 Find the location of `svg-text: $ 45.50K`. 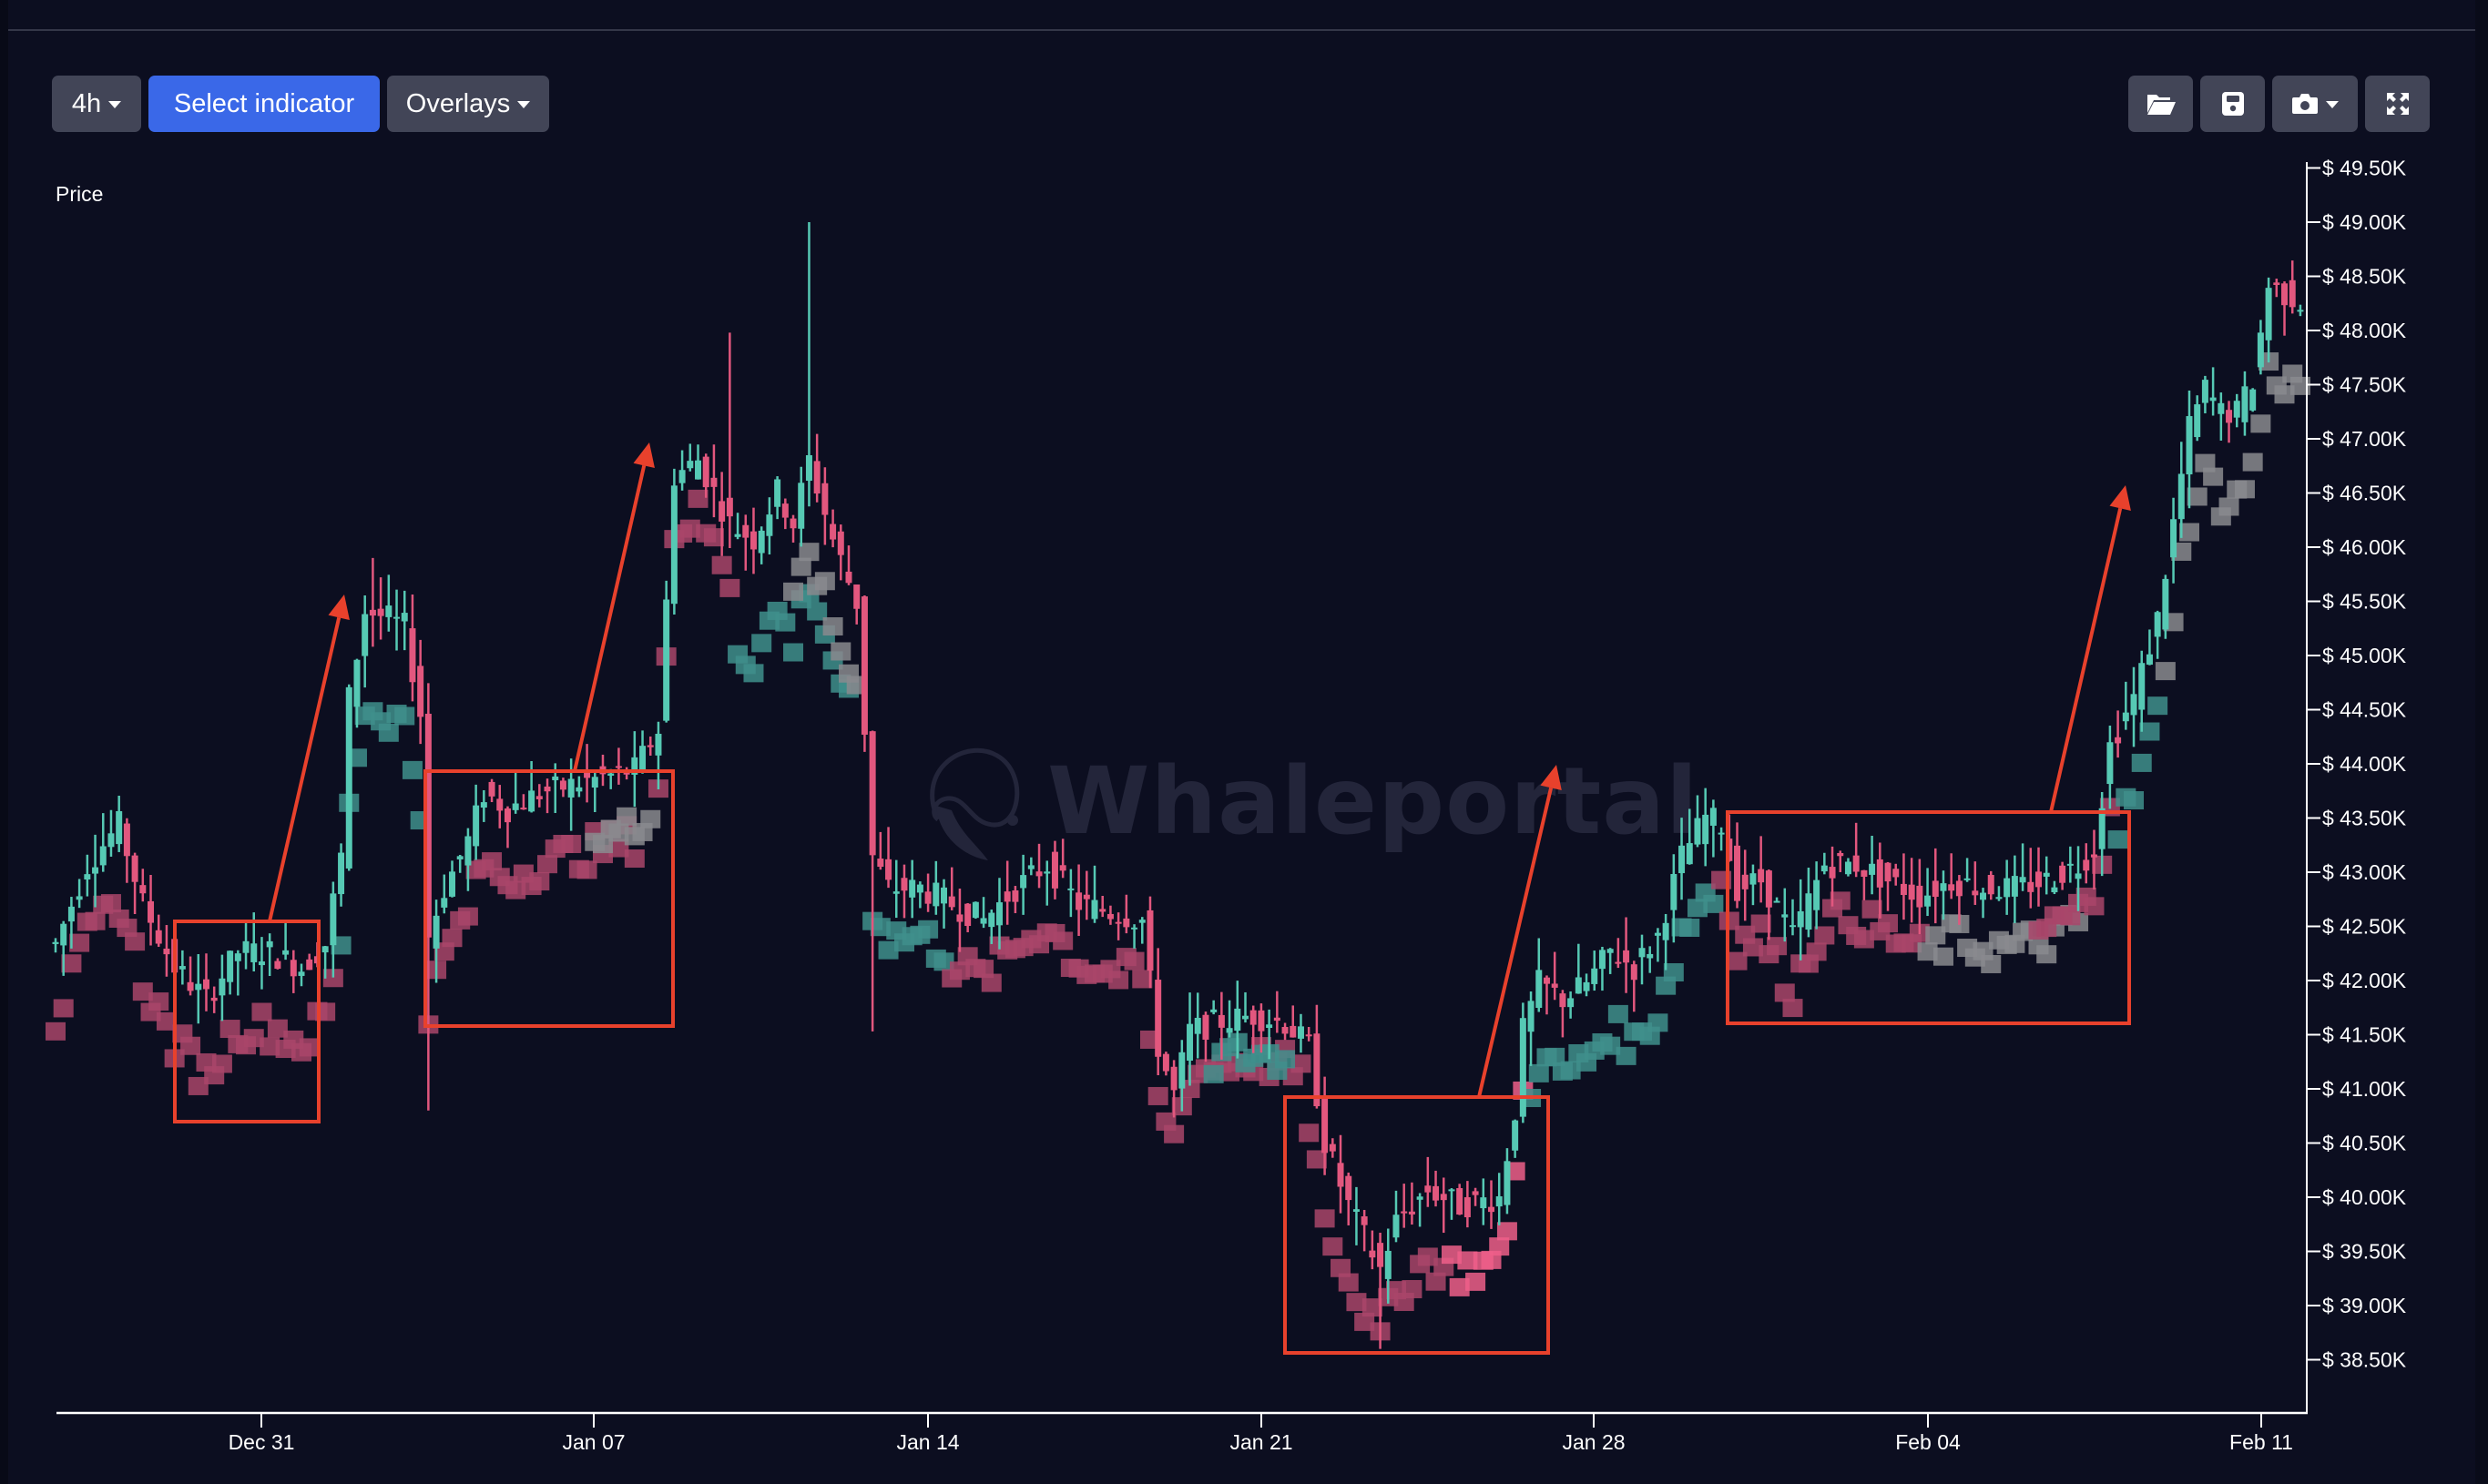

svg-text: $ 45.50K is located at coordinates (2364, 602).